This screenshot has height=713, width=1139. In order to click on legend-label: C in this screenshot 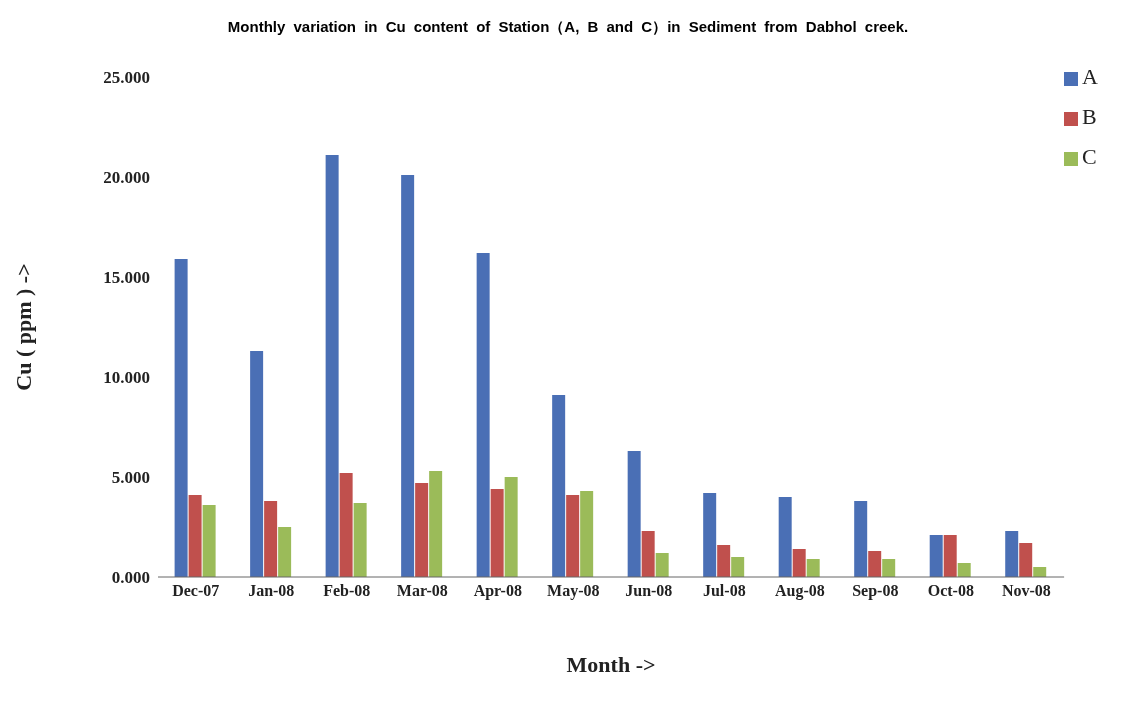, I will do `click(1089, 156)`.